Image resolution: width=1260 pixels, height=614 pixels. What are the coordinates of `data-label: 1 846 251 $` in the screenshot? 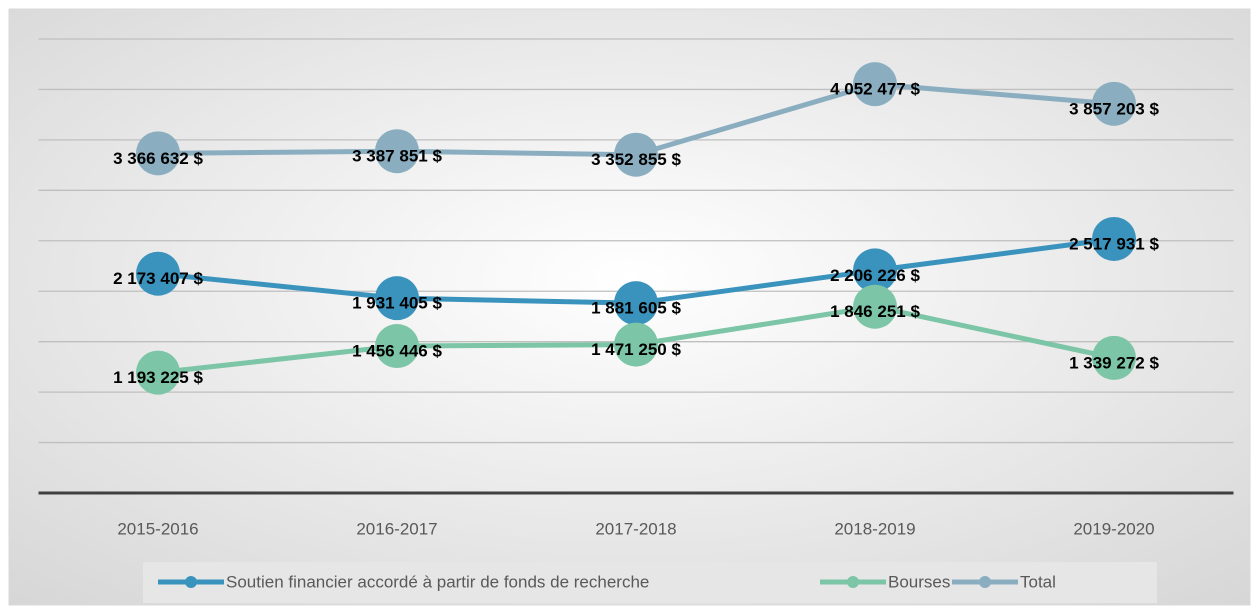 It's located at (875, 311).